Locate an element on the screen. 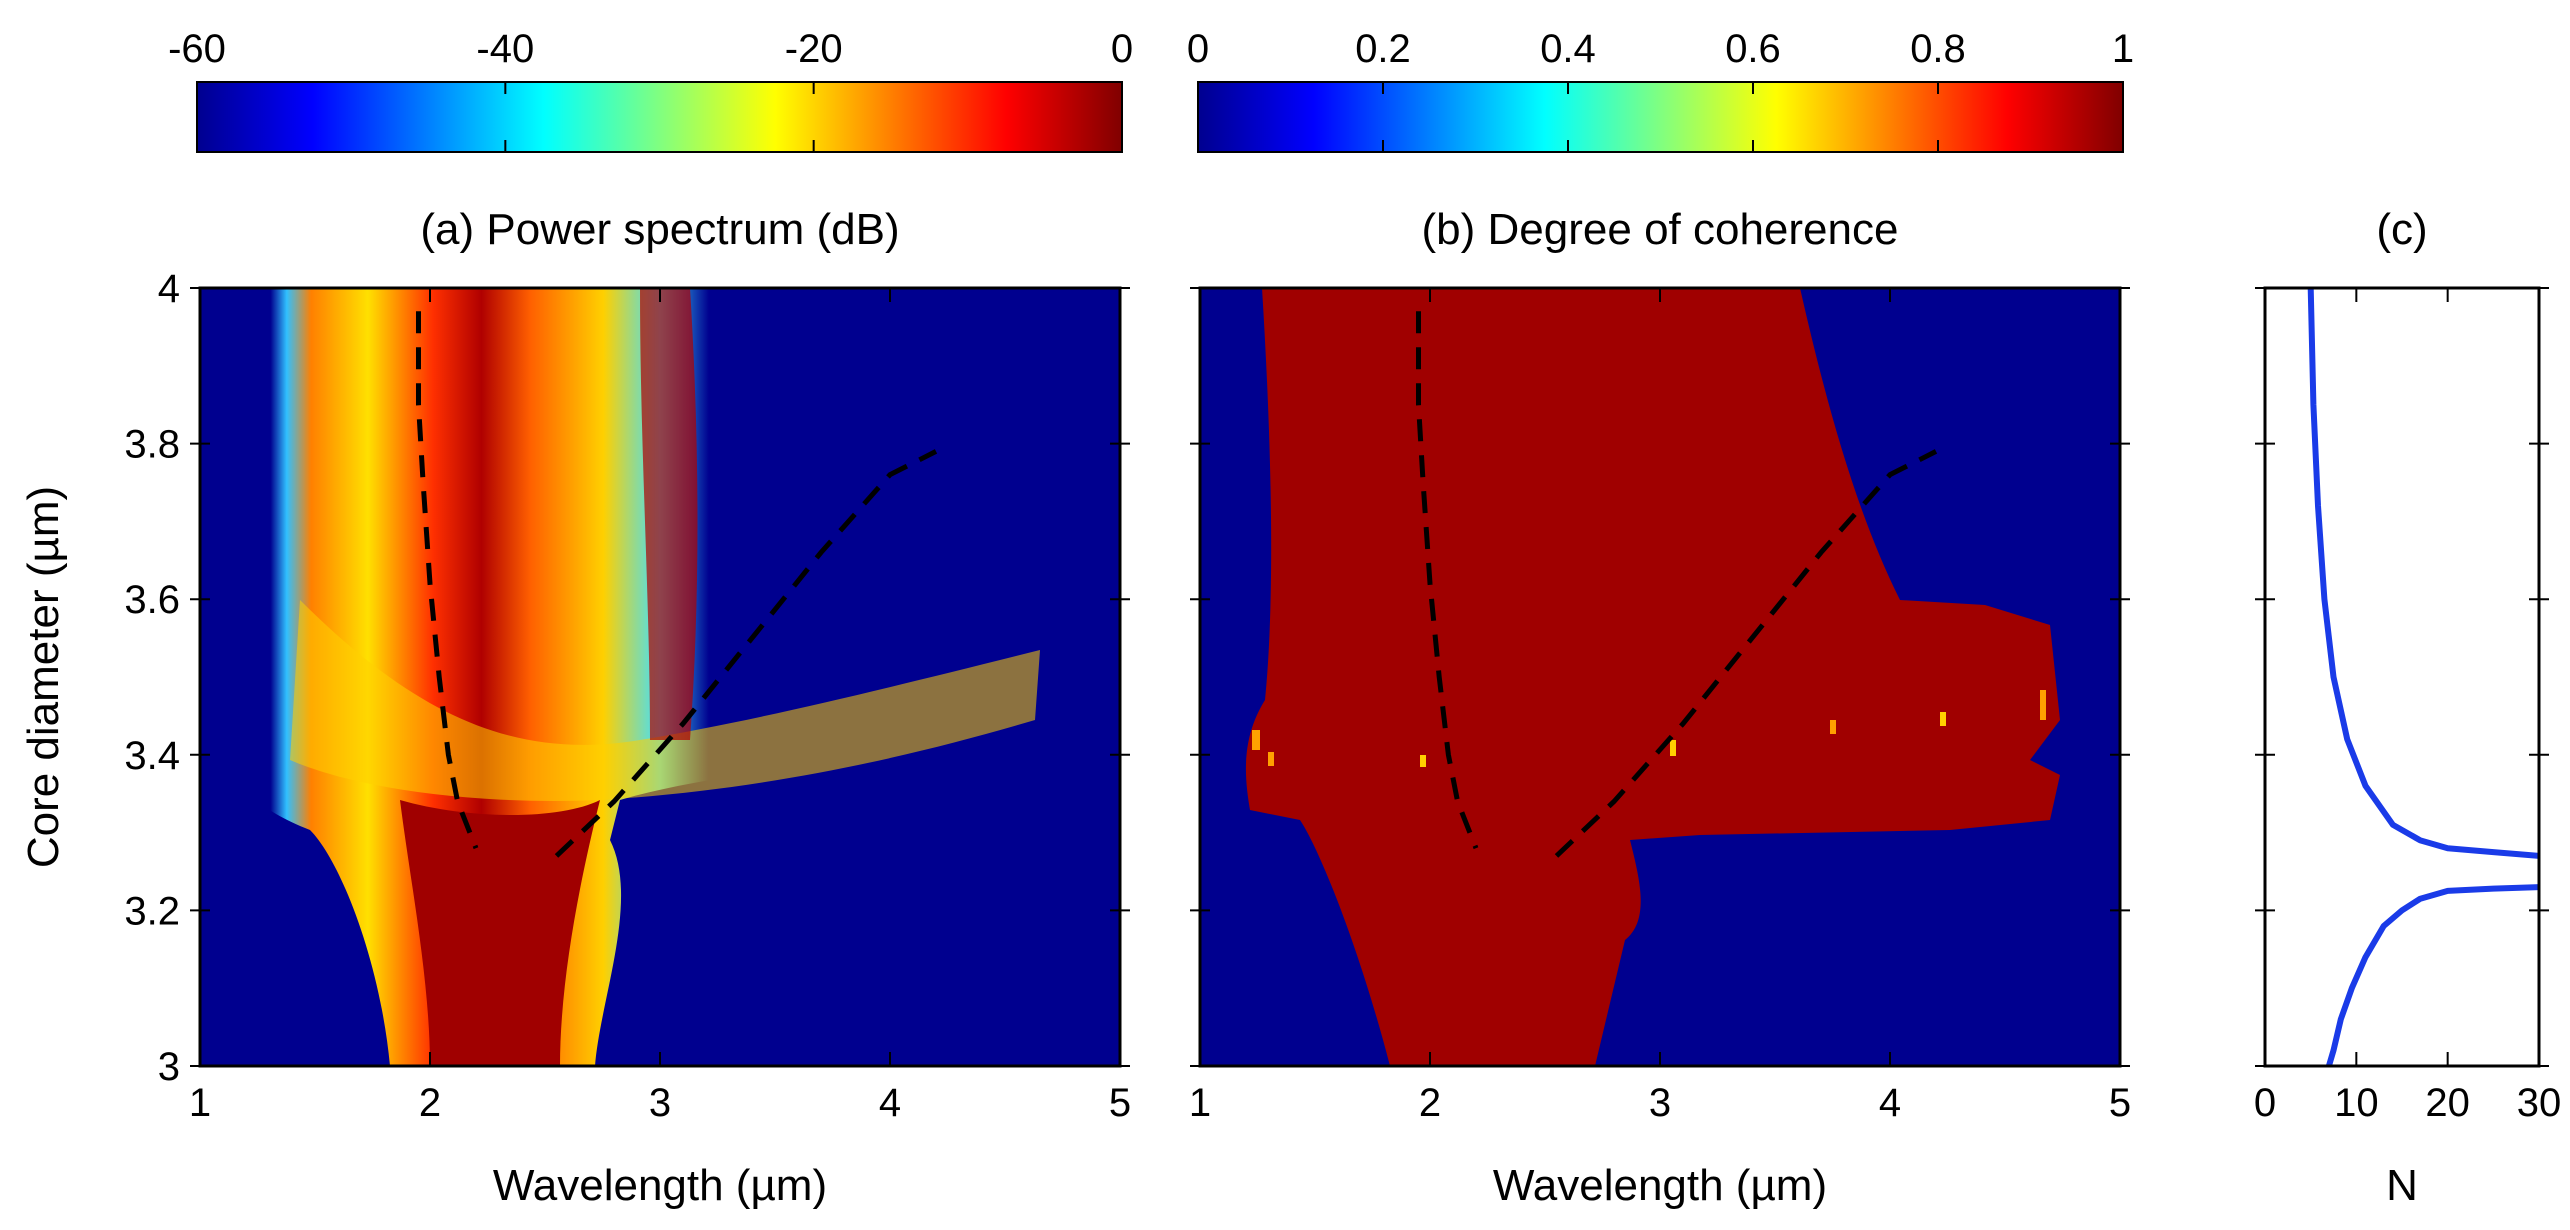 This screenshot has height=1230, width=2570. panel-c-xtick-label: 0 is located at coordinates (2265, 1103).